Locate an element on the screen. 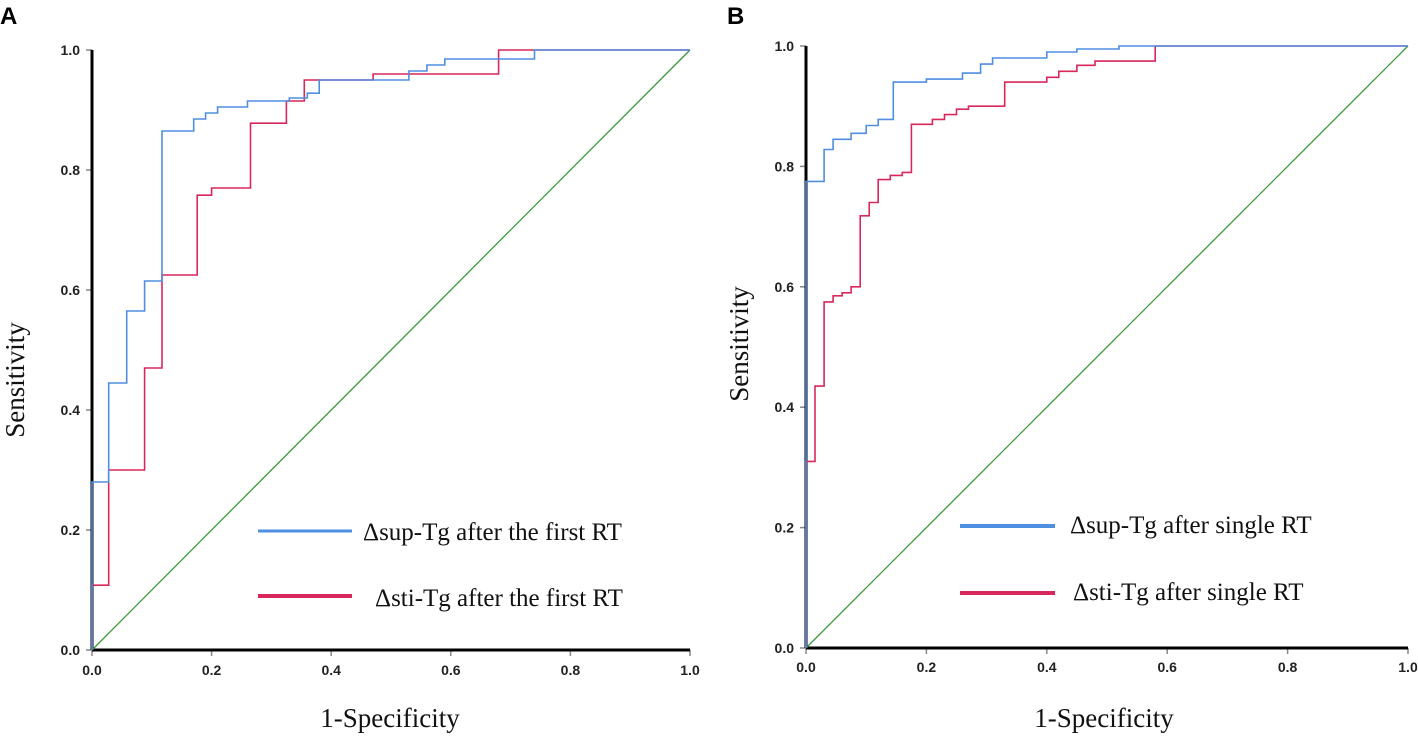 This screenshot has height=738, width=1418. panel-b-y-tick: 0.8 is located at coordinates (785, 166).